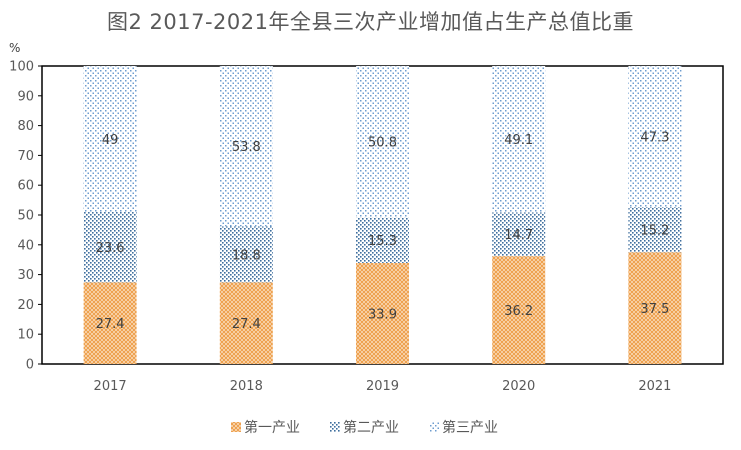  I want to click on y-tick-label: 0, so click(30, 365).